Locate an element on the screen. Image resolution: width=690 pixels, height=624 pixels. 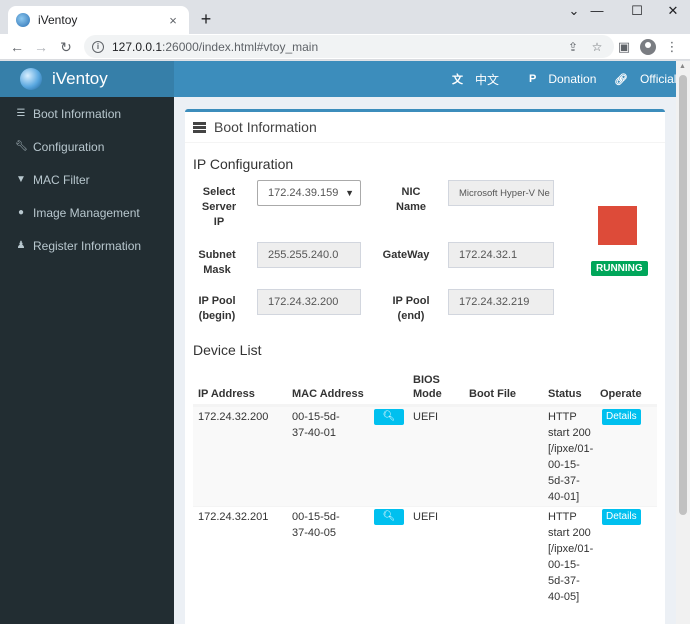
star-icon: ☆ is located at coordinates (597, 46).